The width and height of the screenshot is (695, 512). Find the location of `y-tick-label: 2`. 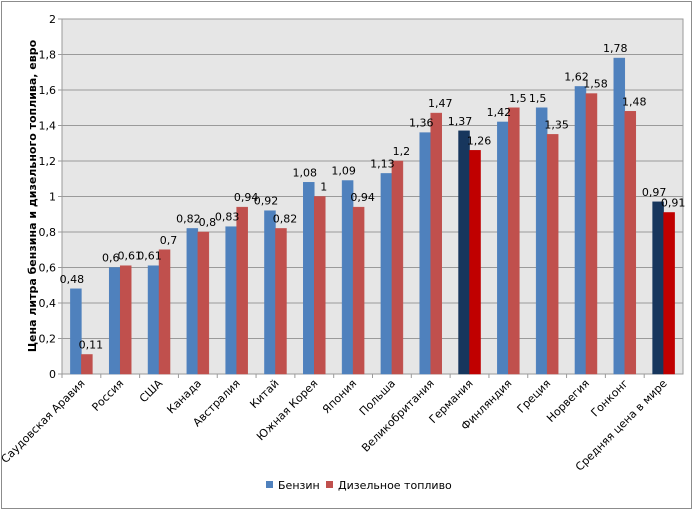

y-tick-label: 2 is located at coordinates (52, 19).